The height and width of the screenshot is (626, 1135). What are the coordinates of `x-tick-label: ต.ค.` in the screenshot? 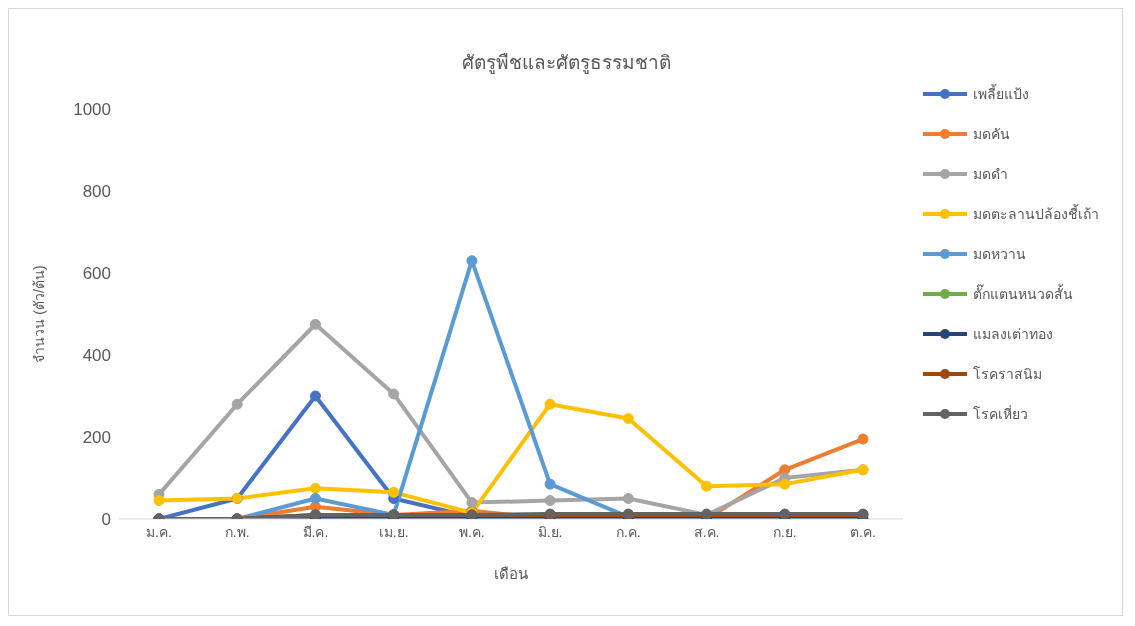 It's located at (863, 531).